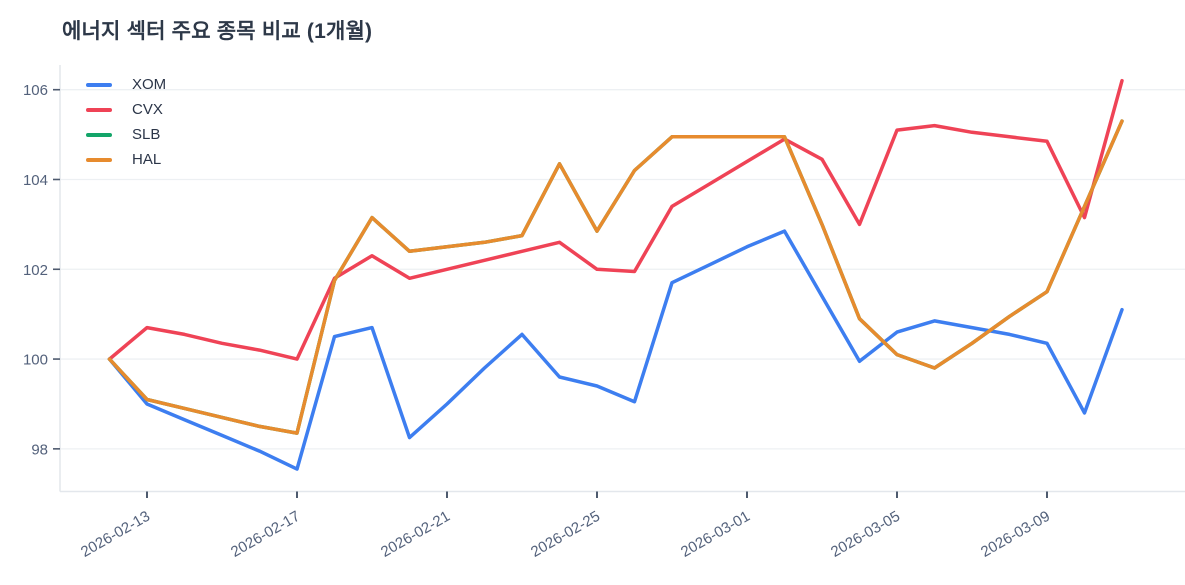  Describe the element at coordinates (217, 31) in the screenshot. I see `chart-title: 에너지 섹터 주요 종목 비교 (1개월)` at that location.